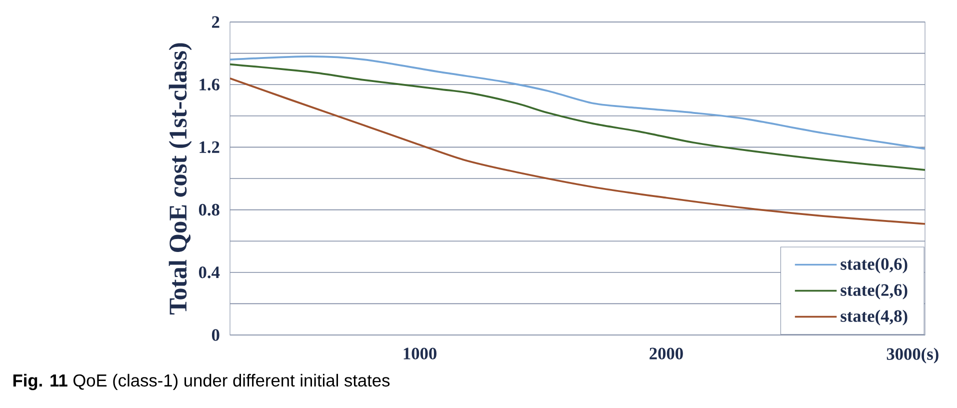 The image size is (957, 408). Describe the element at coordinates (201, 382) in the screenshot. I see `text: Fig. 11 QoE (class-1) under different initial states` at that location.